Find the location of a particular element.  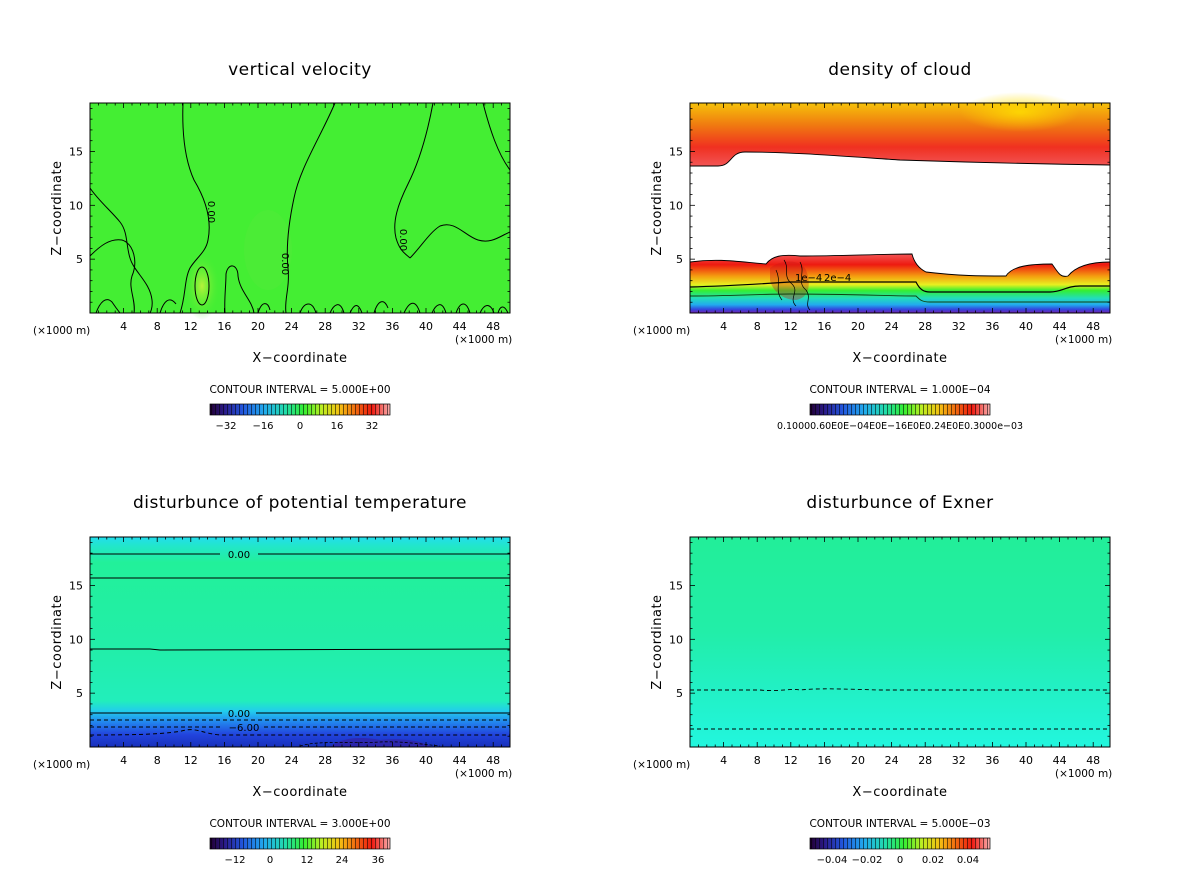

field-downdraft-spot is located at coordinates (268, 250).